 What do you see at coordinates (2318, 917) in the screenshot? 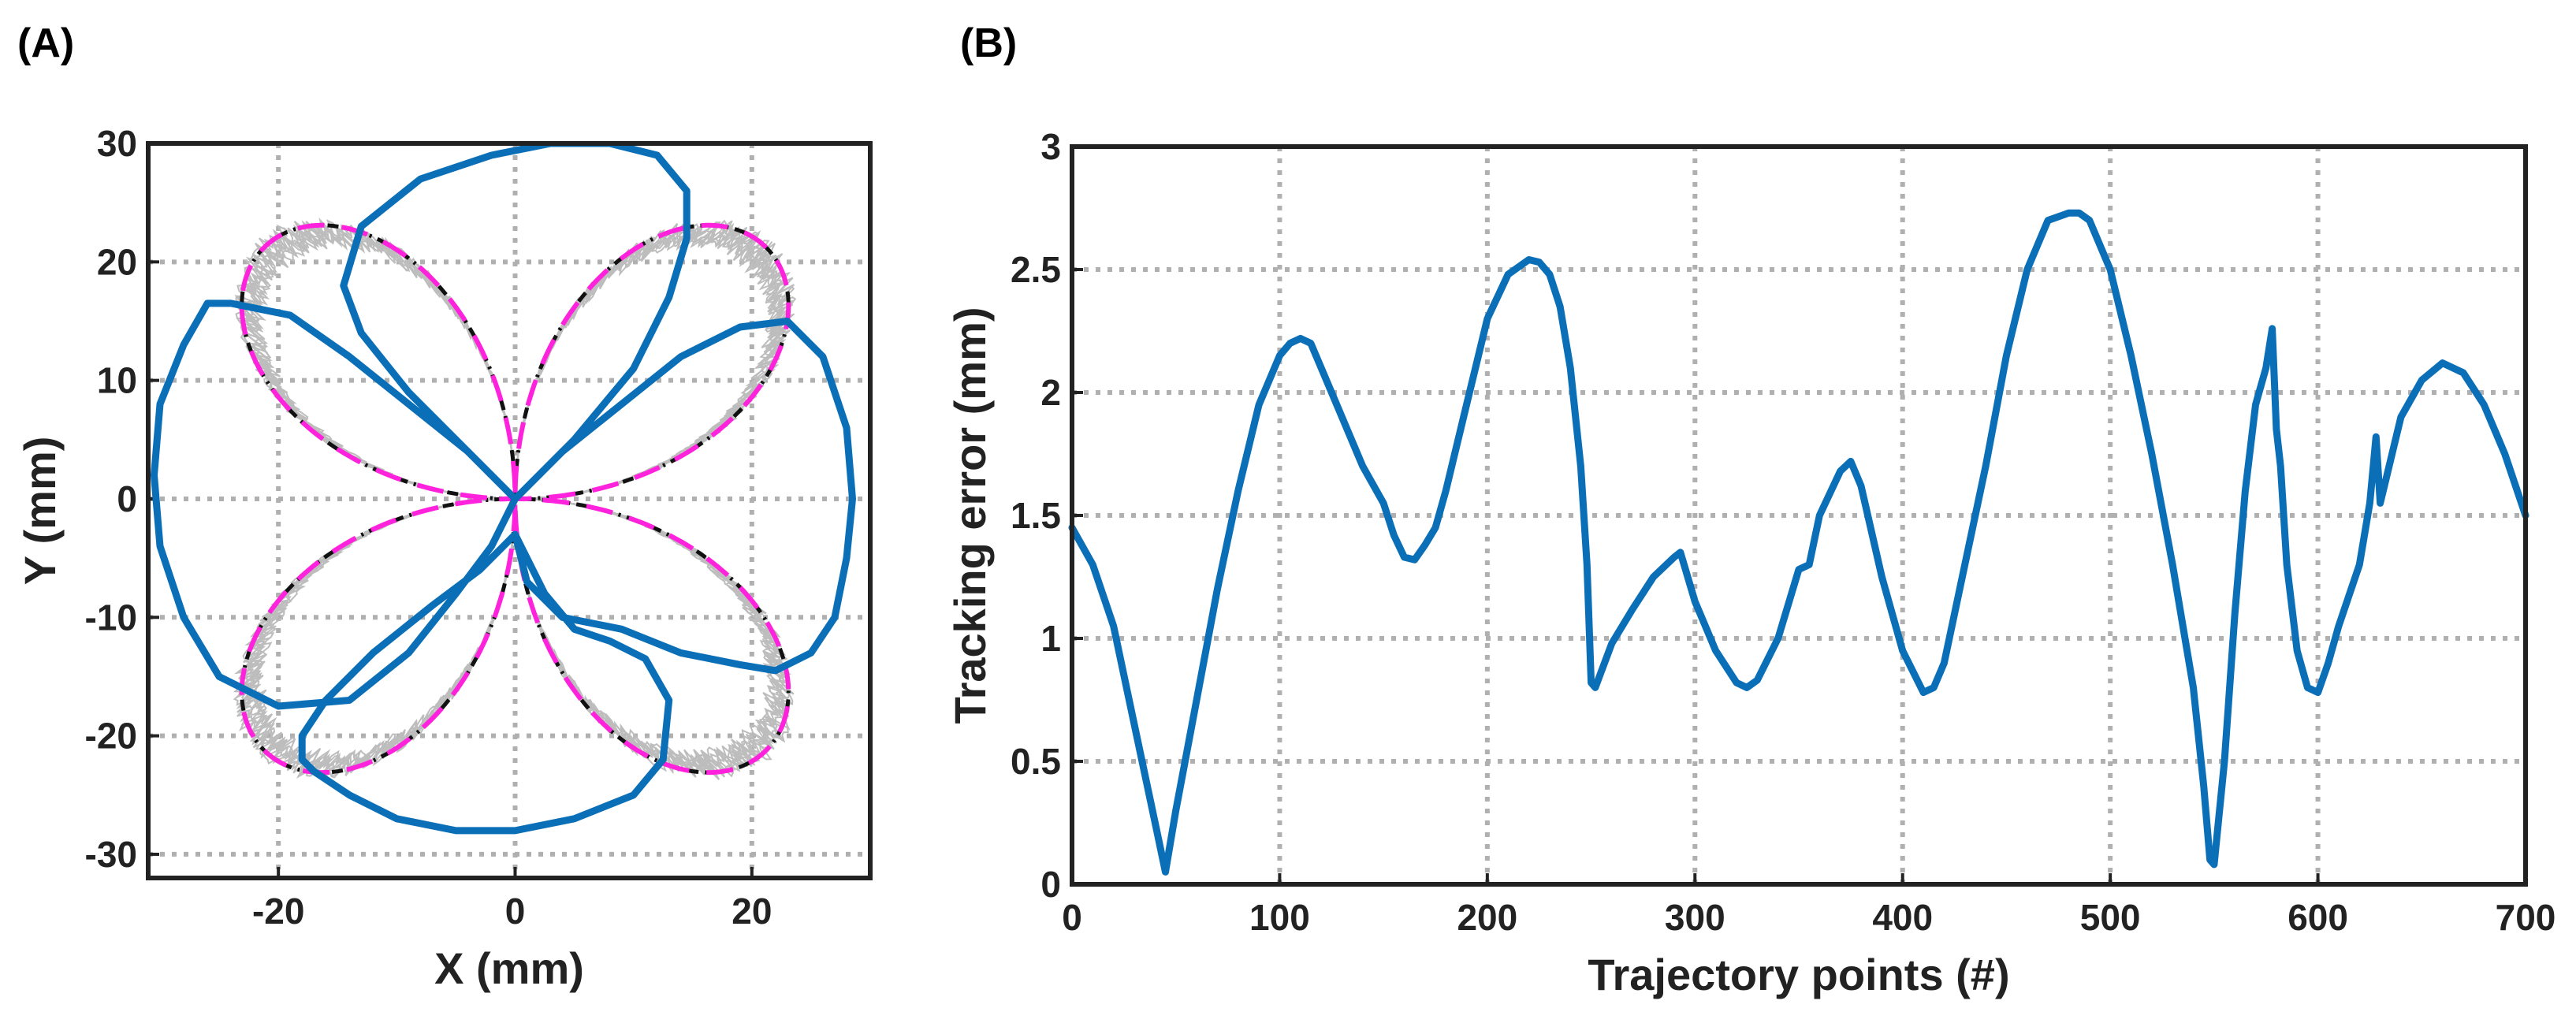
I see `b-xtick-label: 600` at bounding box center [2318, 917].